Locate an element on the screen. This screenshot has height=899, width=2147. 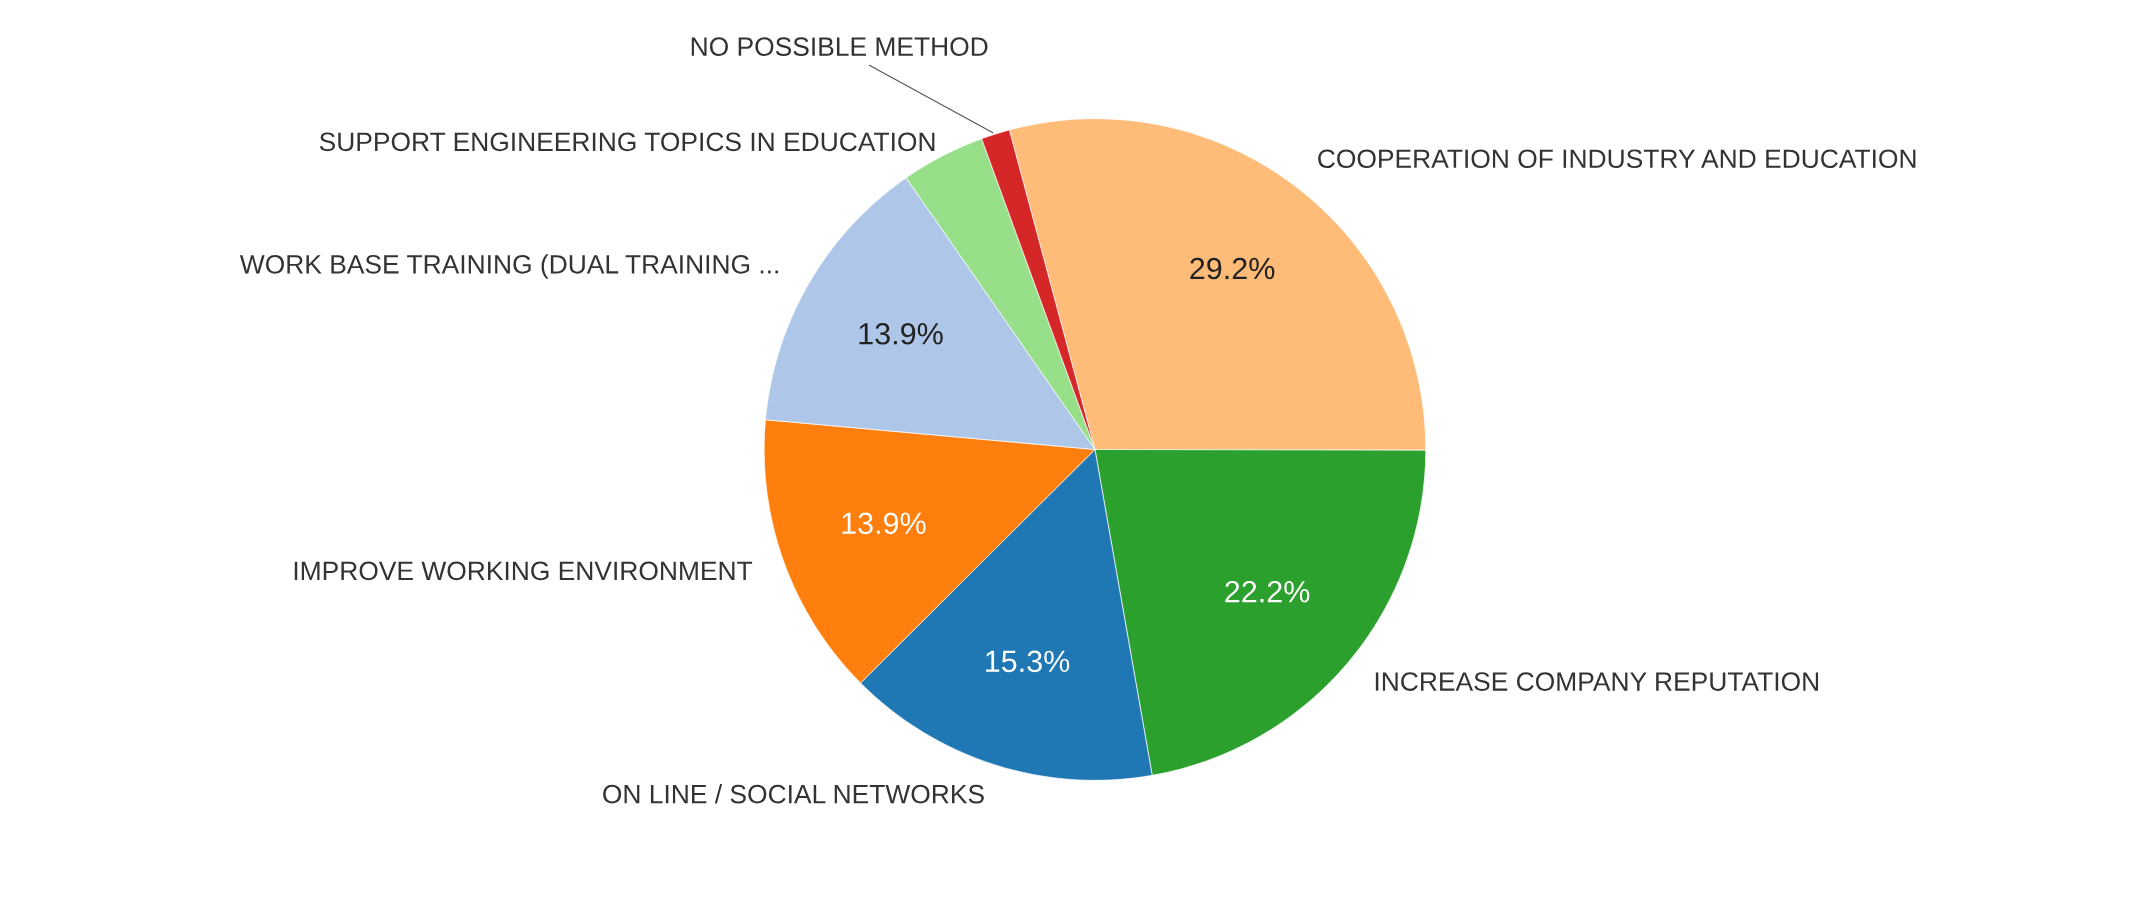
data-label: 29.2% is located at coordinates (1232, 268).